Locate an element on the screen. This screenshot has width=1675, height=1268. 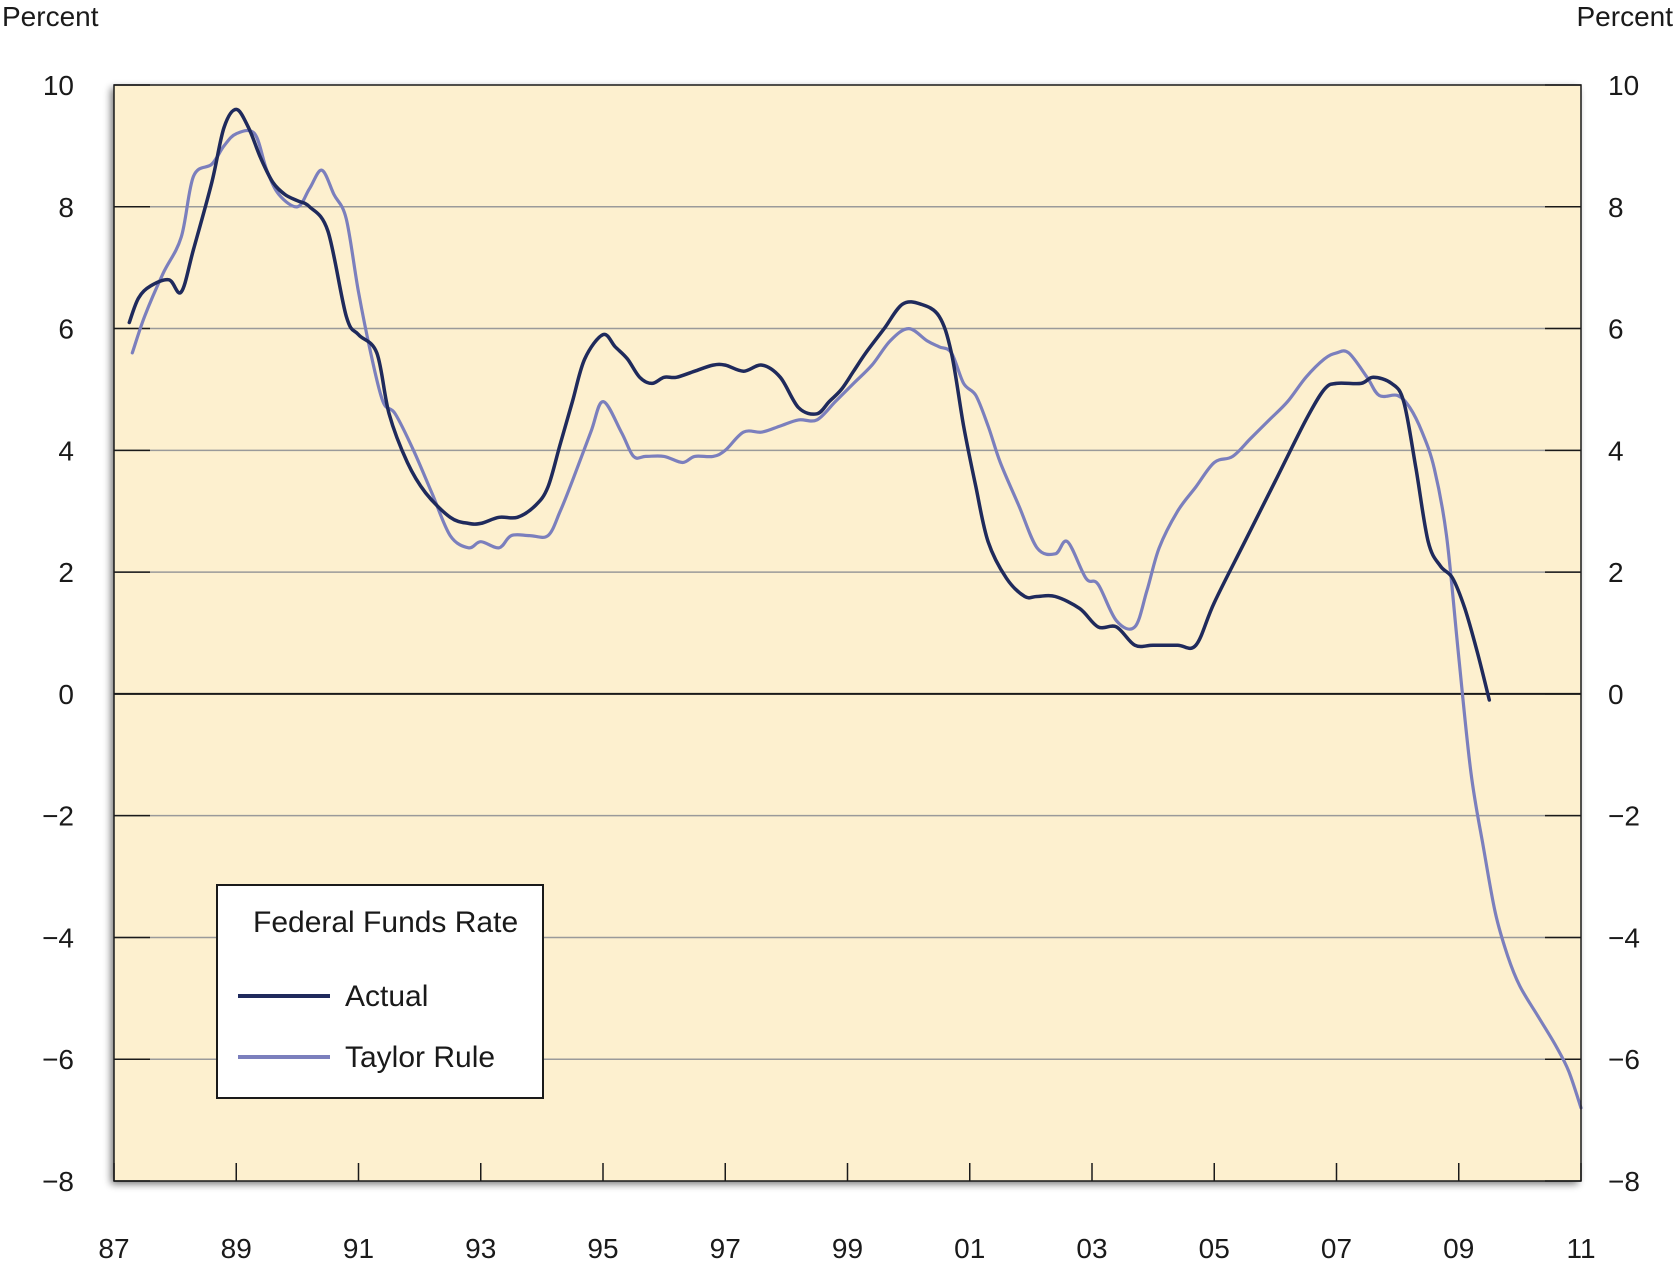
x-tick-label: 95 is located at coordinates (602, 1248).